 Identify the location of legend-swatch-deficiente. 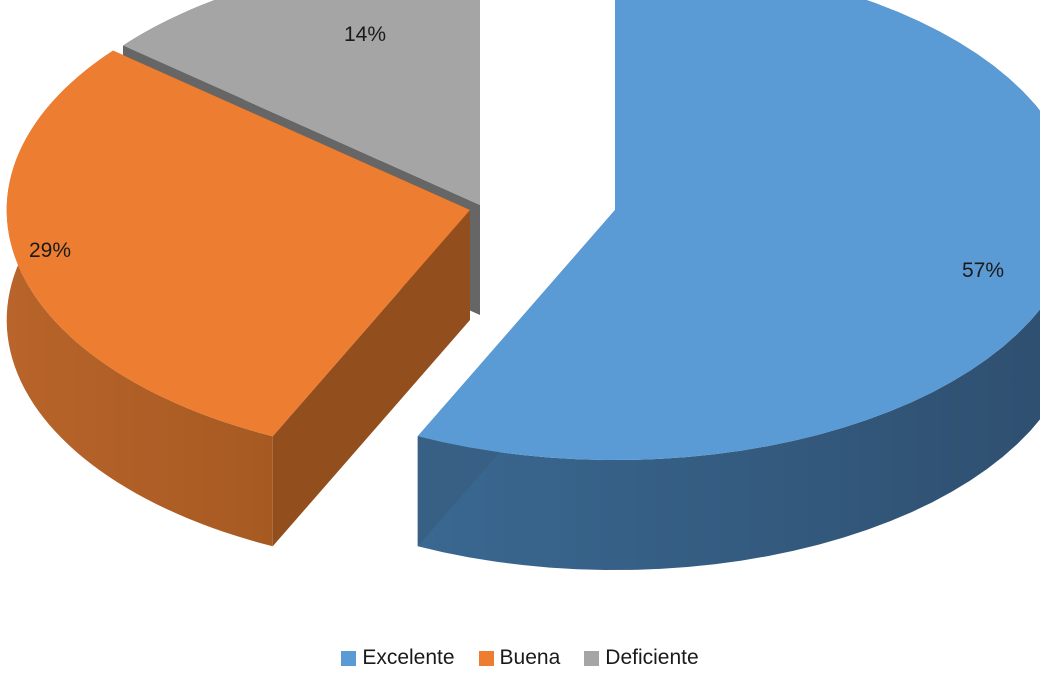
(592, 658).